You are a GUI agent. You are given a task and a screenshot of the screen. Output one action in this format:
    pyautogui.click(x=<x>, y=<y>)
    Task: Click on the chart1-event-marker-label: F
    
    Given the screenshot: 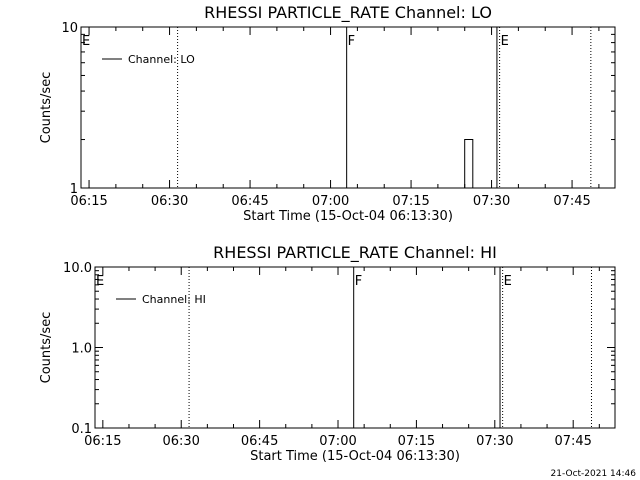 What is the action you would take?
    pyautogui.click(x=351, y=41)
    